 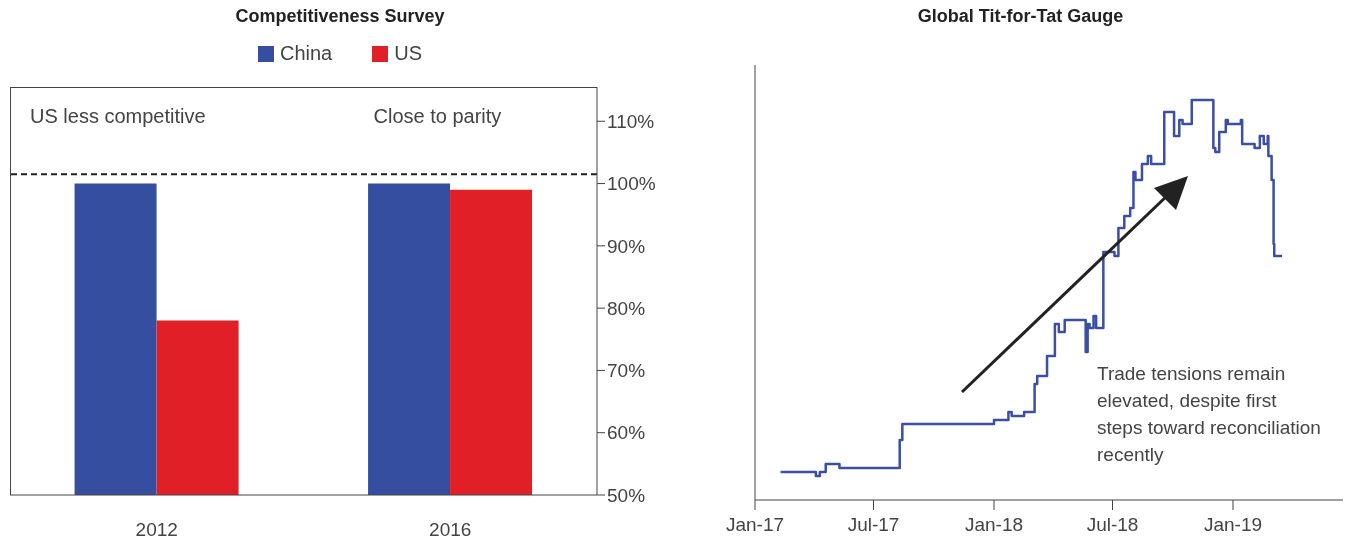 What do you see at coordinates (631, 184) in the screenshot?
I see `y-tick-label: 100%` at bounding box center [631, 184].